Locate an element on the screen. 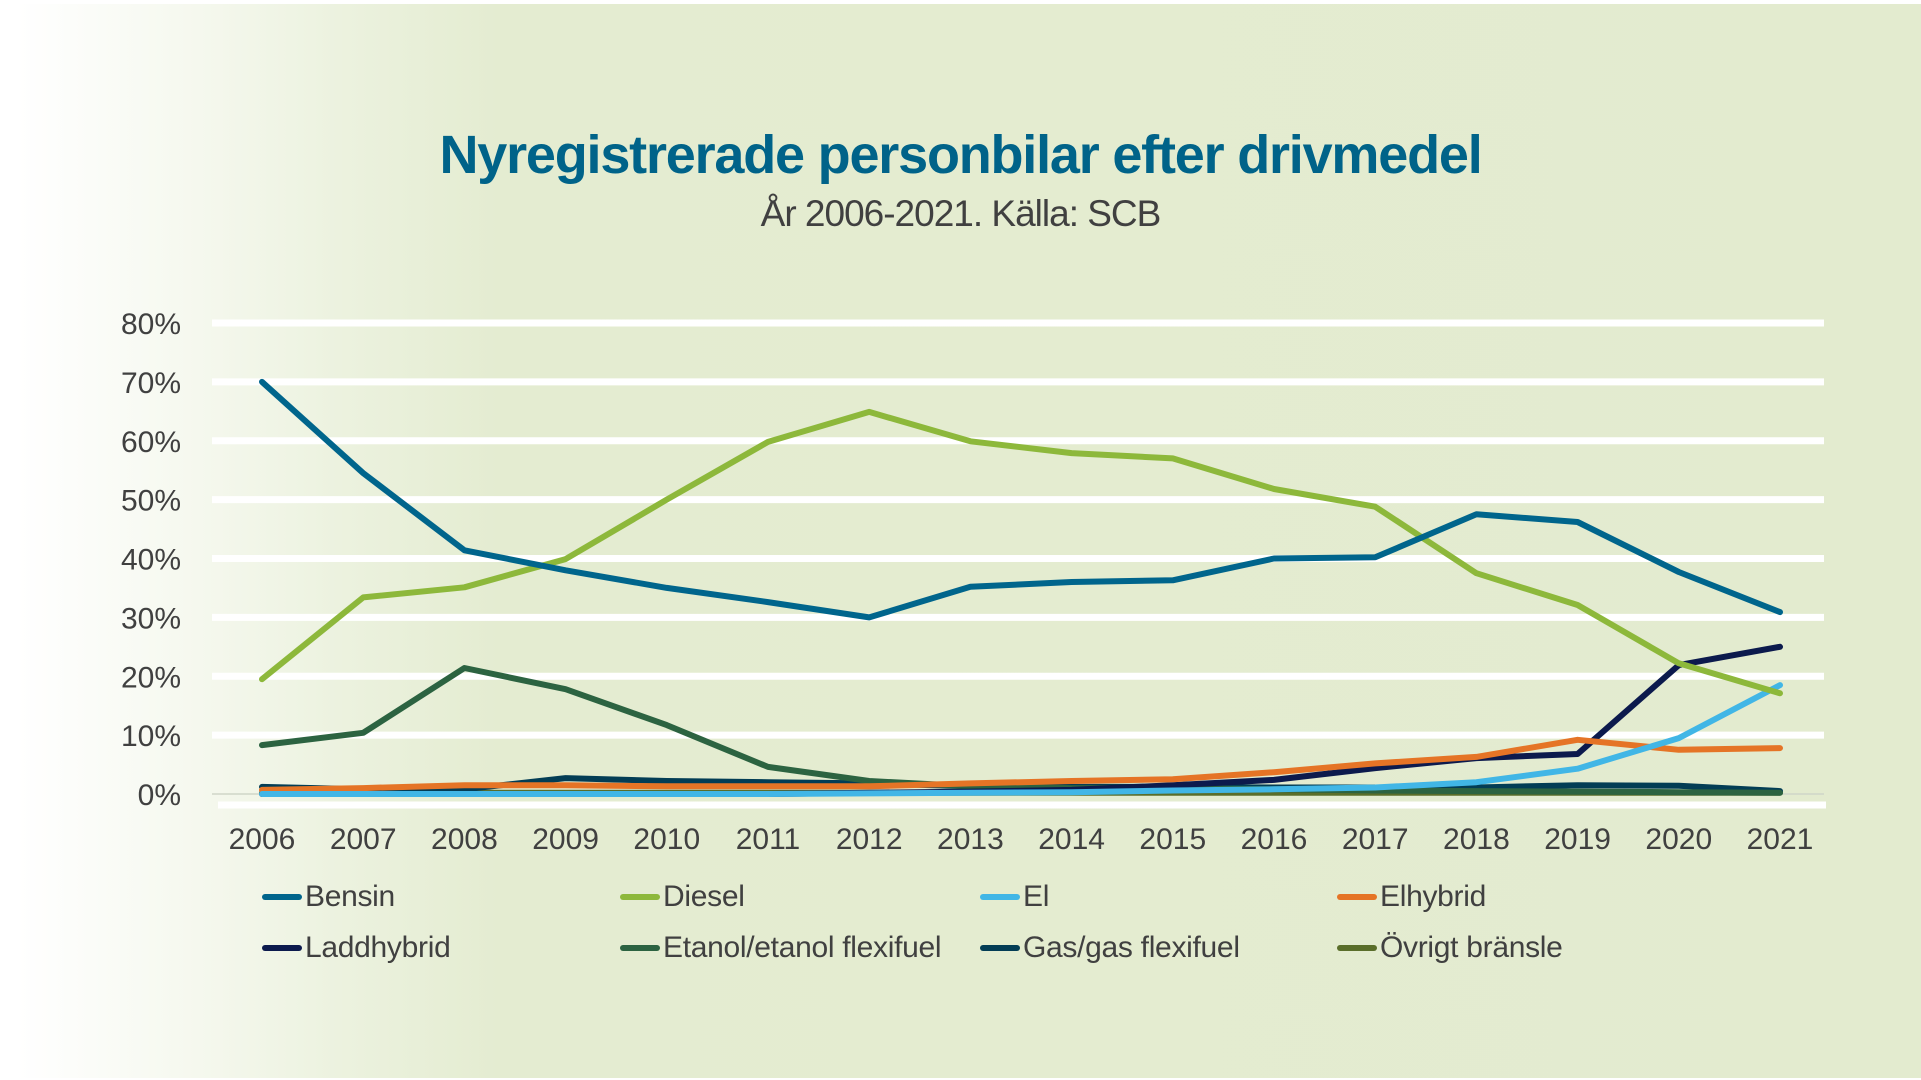  legend-item: Bensin is located at coordinates (328, 897).